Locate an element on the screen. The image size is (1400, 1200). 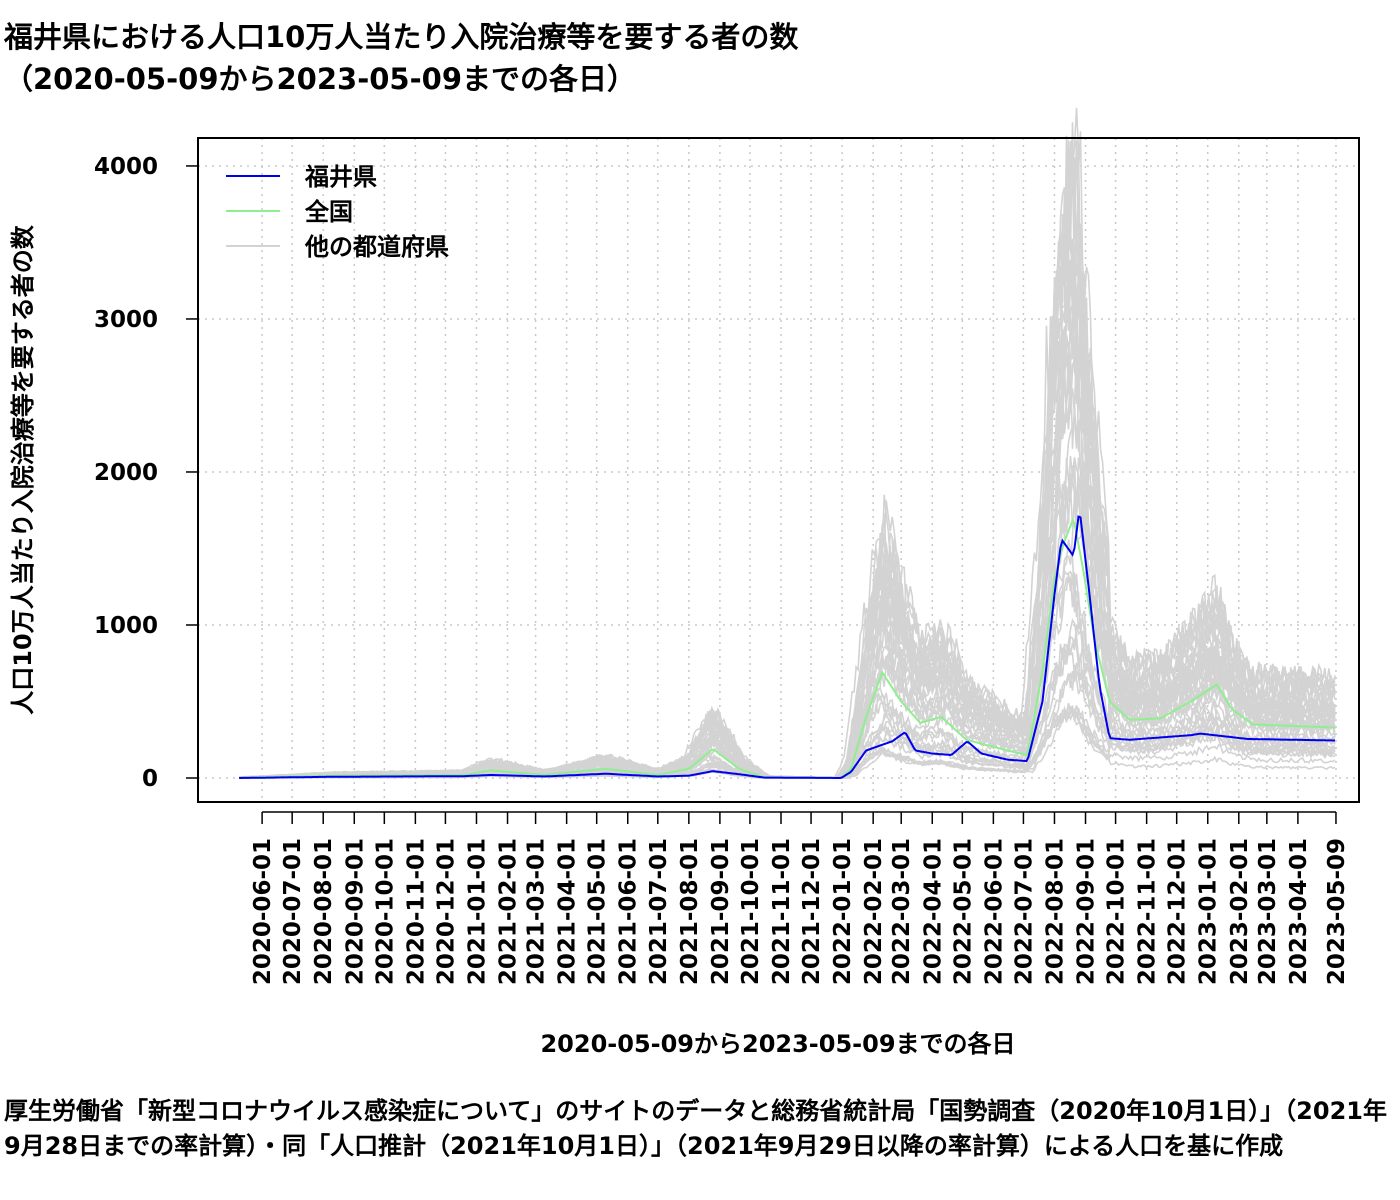
x-tick-label: 2020-08-01 is located at coordinates (324, 911).